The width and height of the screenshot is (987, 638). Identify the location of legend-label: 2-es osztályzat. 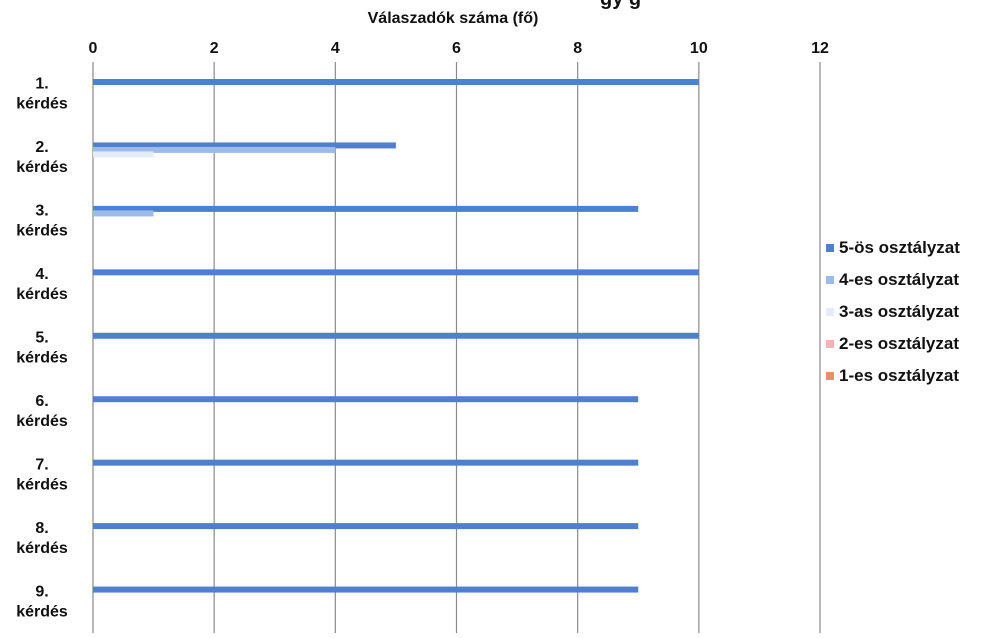
(899, 343).